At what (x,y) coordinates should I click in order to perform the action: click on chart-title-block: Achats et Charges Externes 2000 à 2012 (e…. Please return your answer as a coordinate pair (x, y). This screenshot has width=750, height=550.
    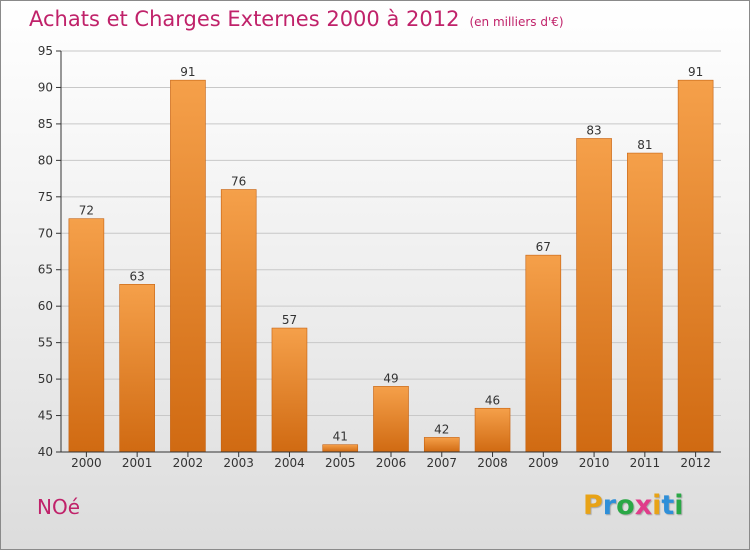
    Looking at the image, I should click on (296, 19).